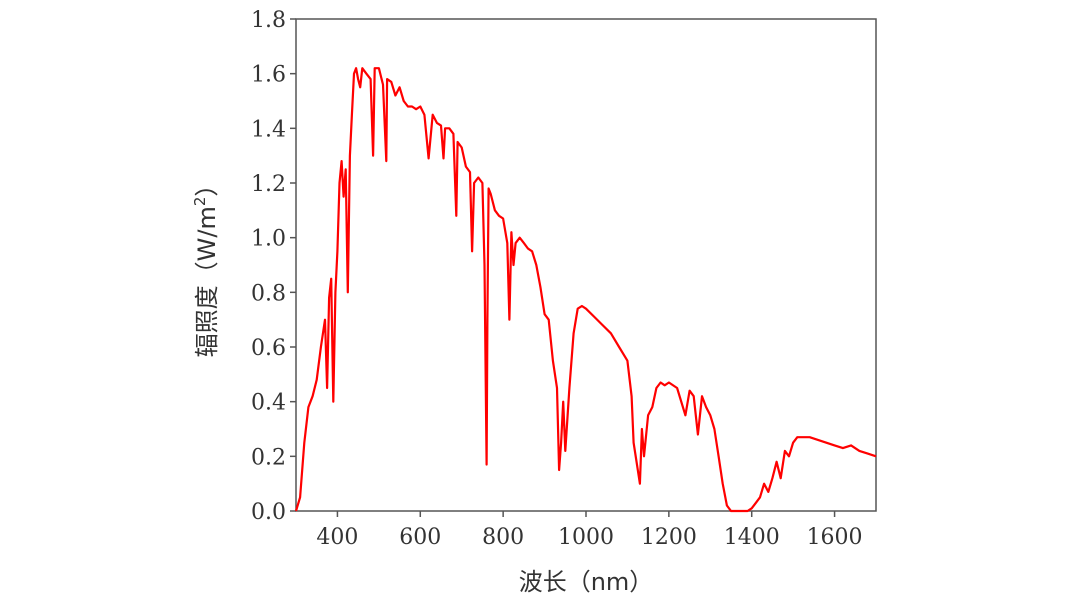 This screenshot has height=609, width=1080. I want to click on y-tick-label: 0.8, so click(268, 293).